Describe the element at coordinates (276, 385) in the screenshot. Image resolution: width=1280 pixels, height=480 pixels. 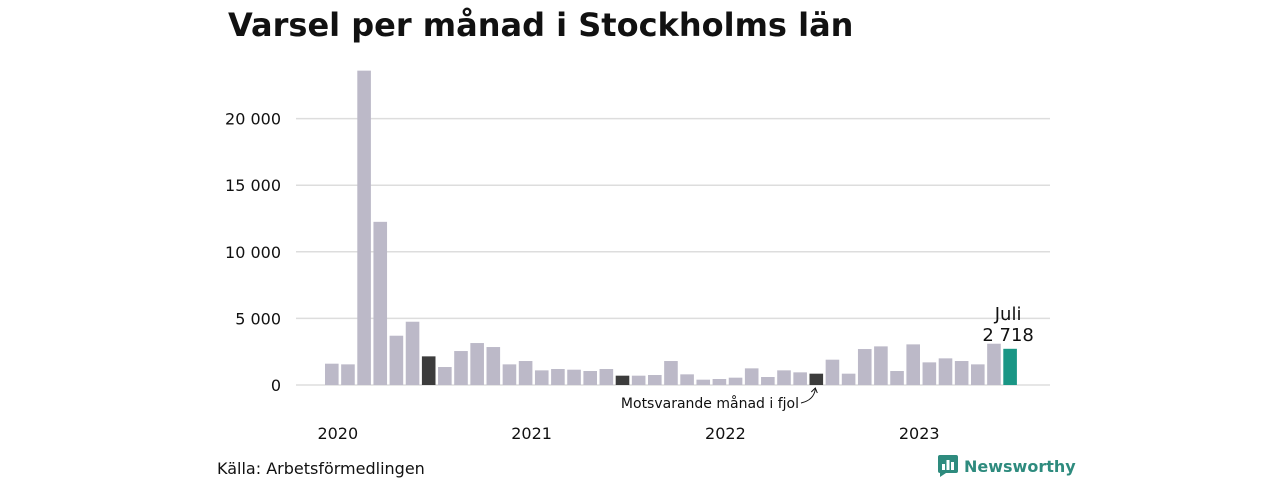
I see `y-tick-label: 0` at that location.